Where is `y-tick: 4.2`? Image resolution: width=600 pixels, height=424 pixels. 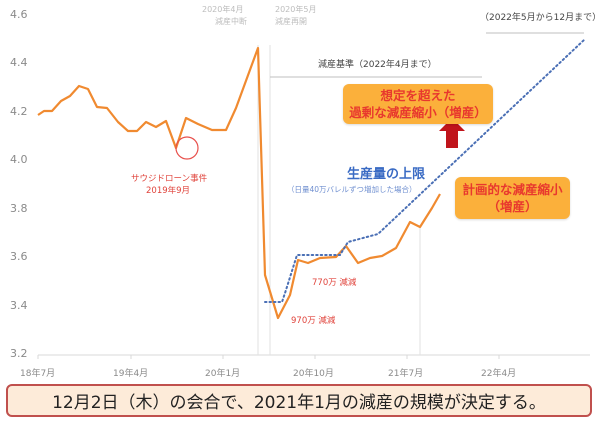 y-tick: 4.2 is located at coordinates (19, 111).